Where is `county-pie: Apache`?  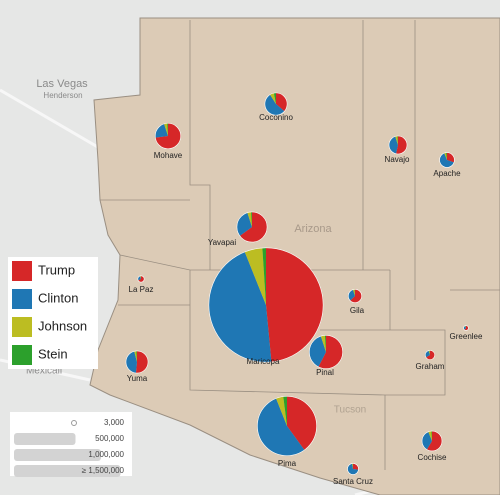
county-pie: Apache is located at coordinates (447, 165).